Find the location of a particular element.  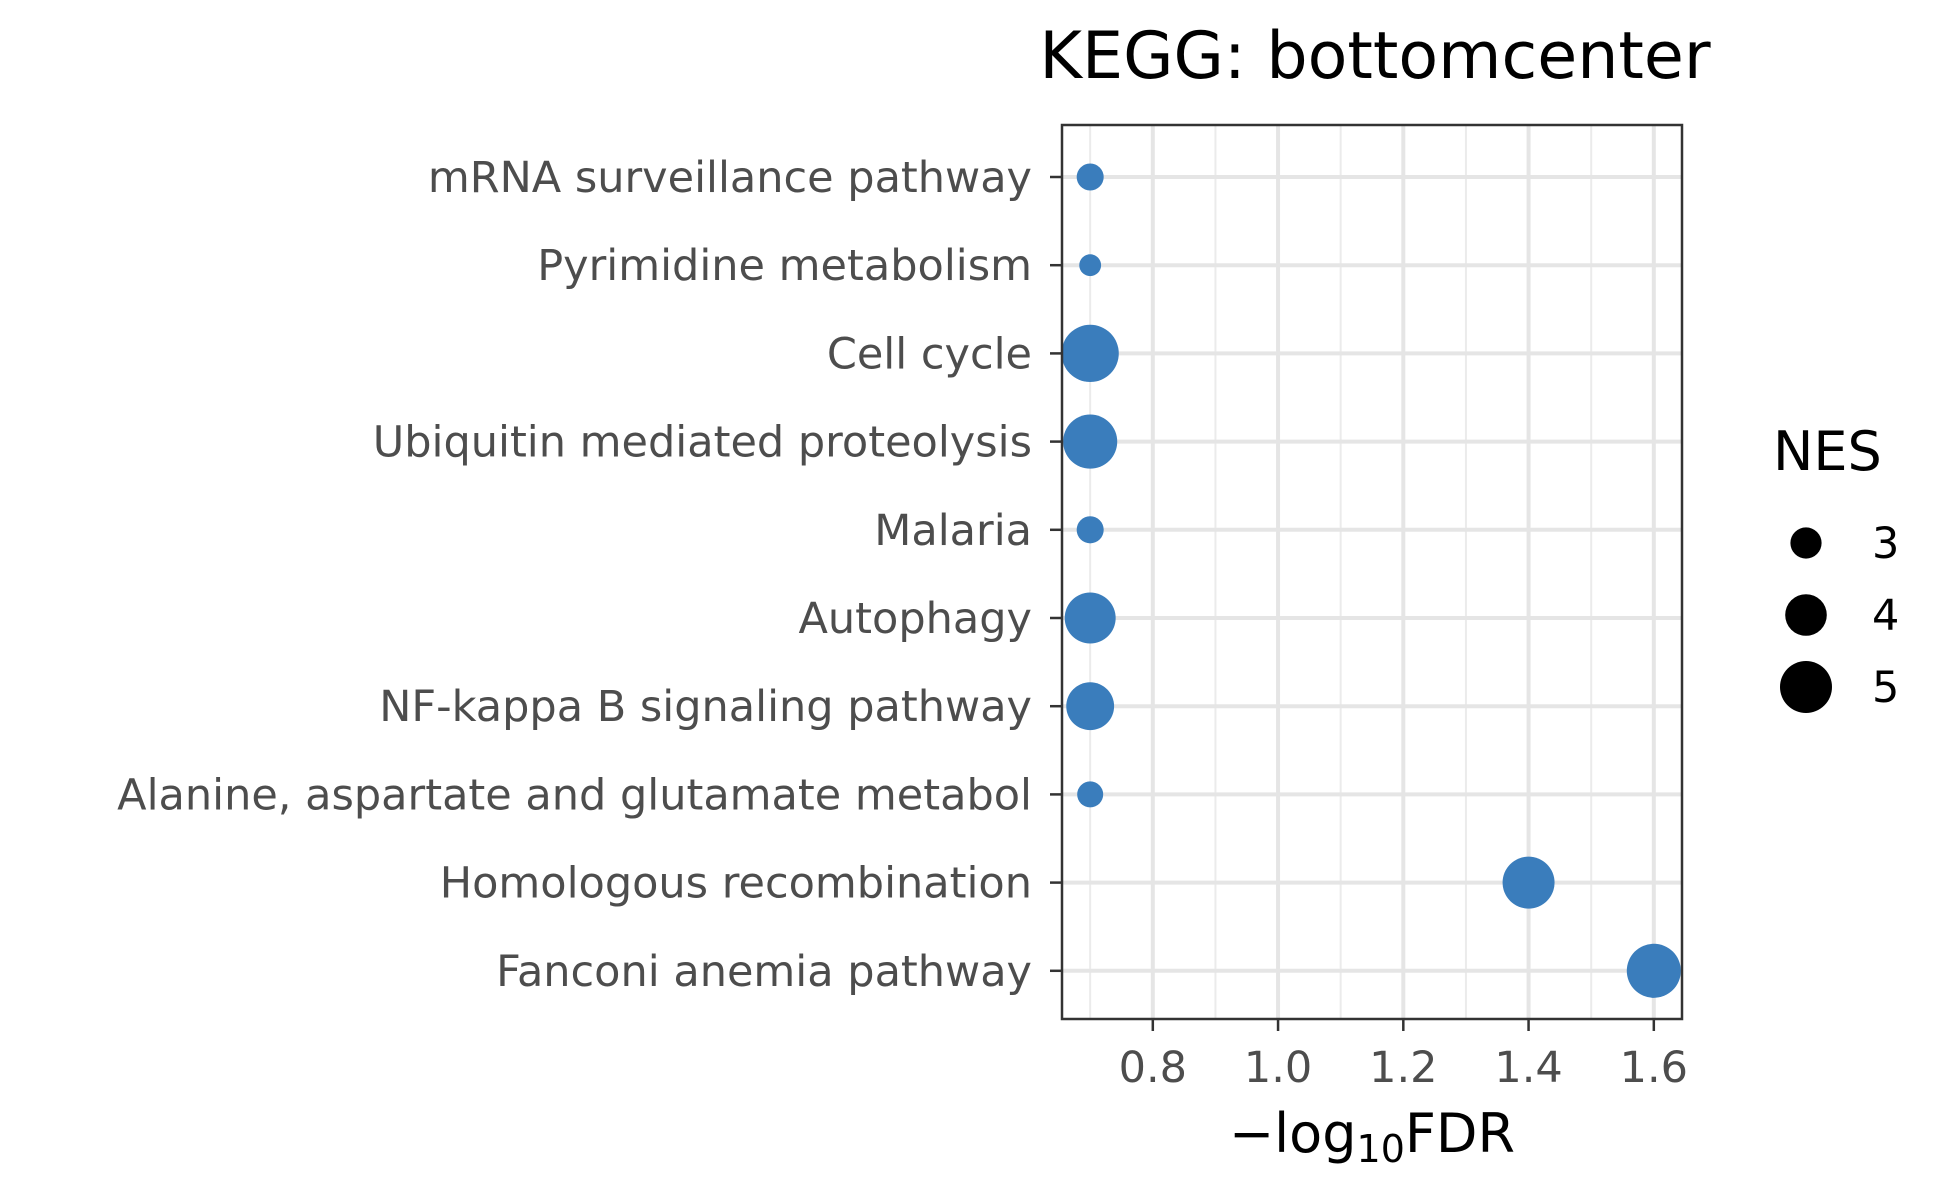

y-tick-label-7: Alanine, aspartate and glutamate metabol is located at coordinates (574, 795).